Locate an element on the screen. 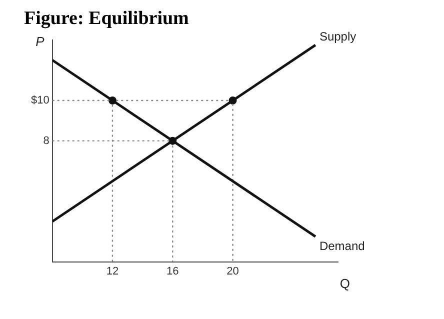 This screenshot has width=444, height=319. x-tick-label: 12 is located at coordinates (112, 271).